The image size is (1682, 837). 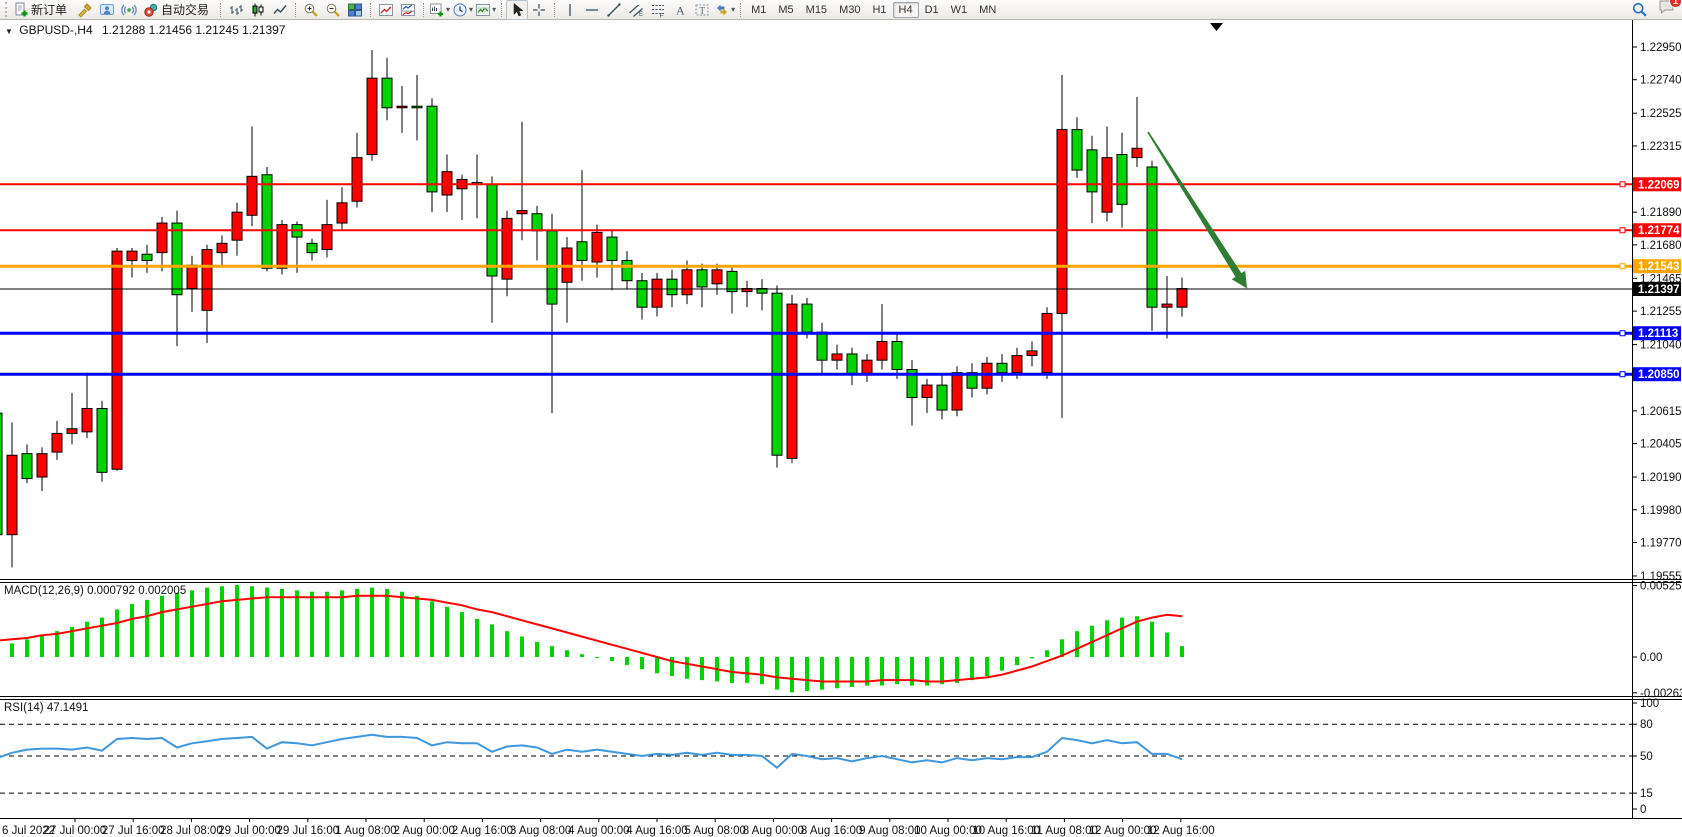 I want to click on svg-text: 29 Jul 16:00, so click(x=307, y=831).